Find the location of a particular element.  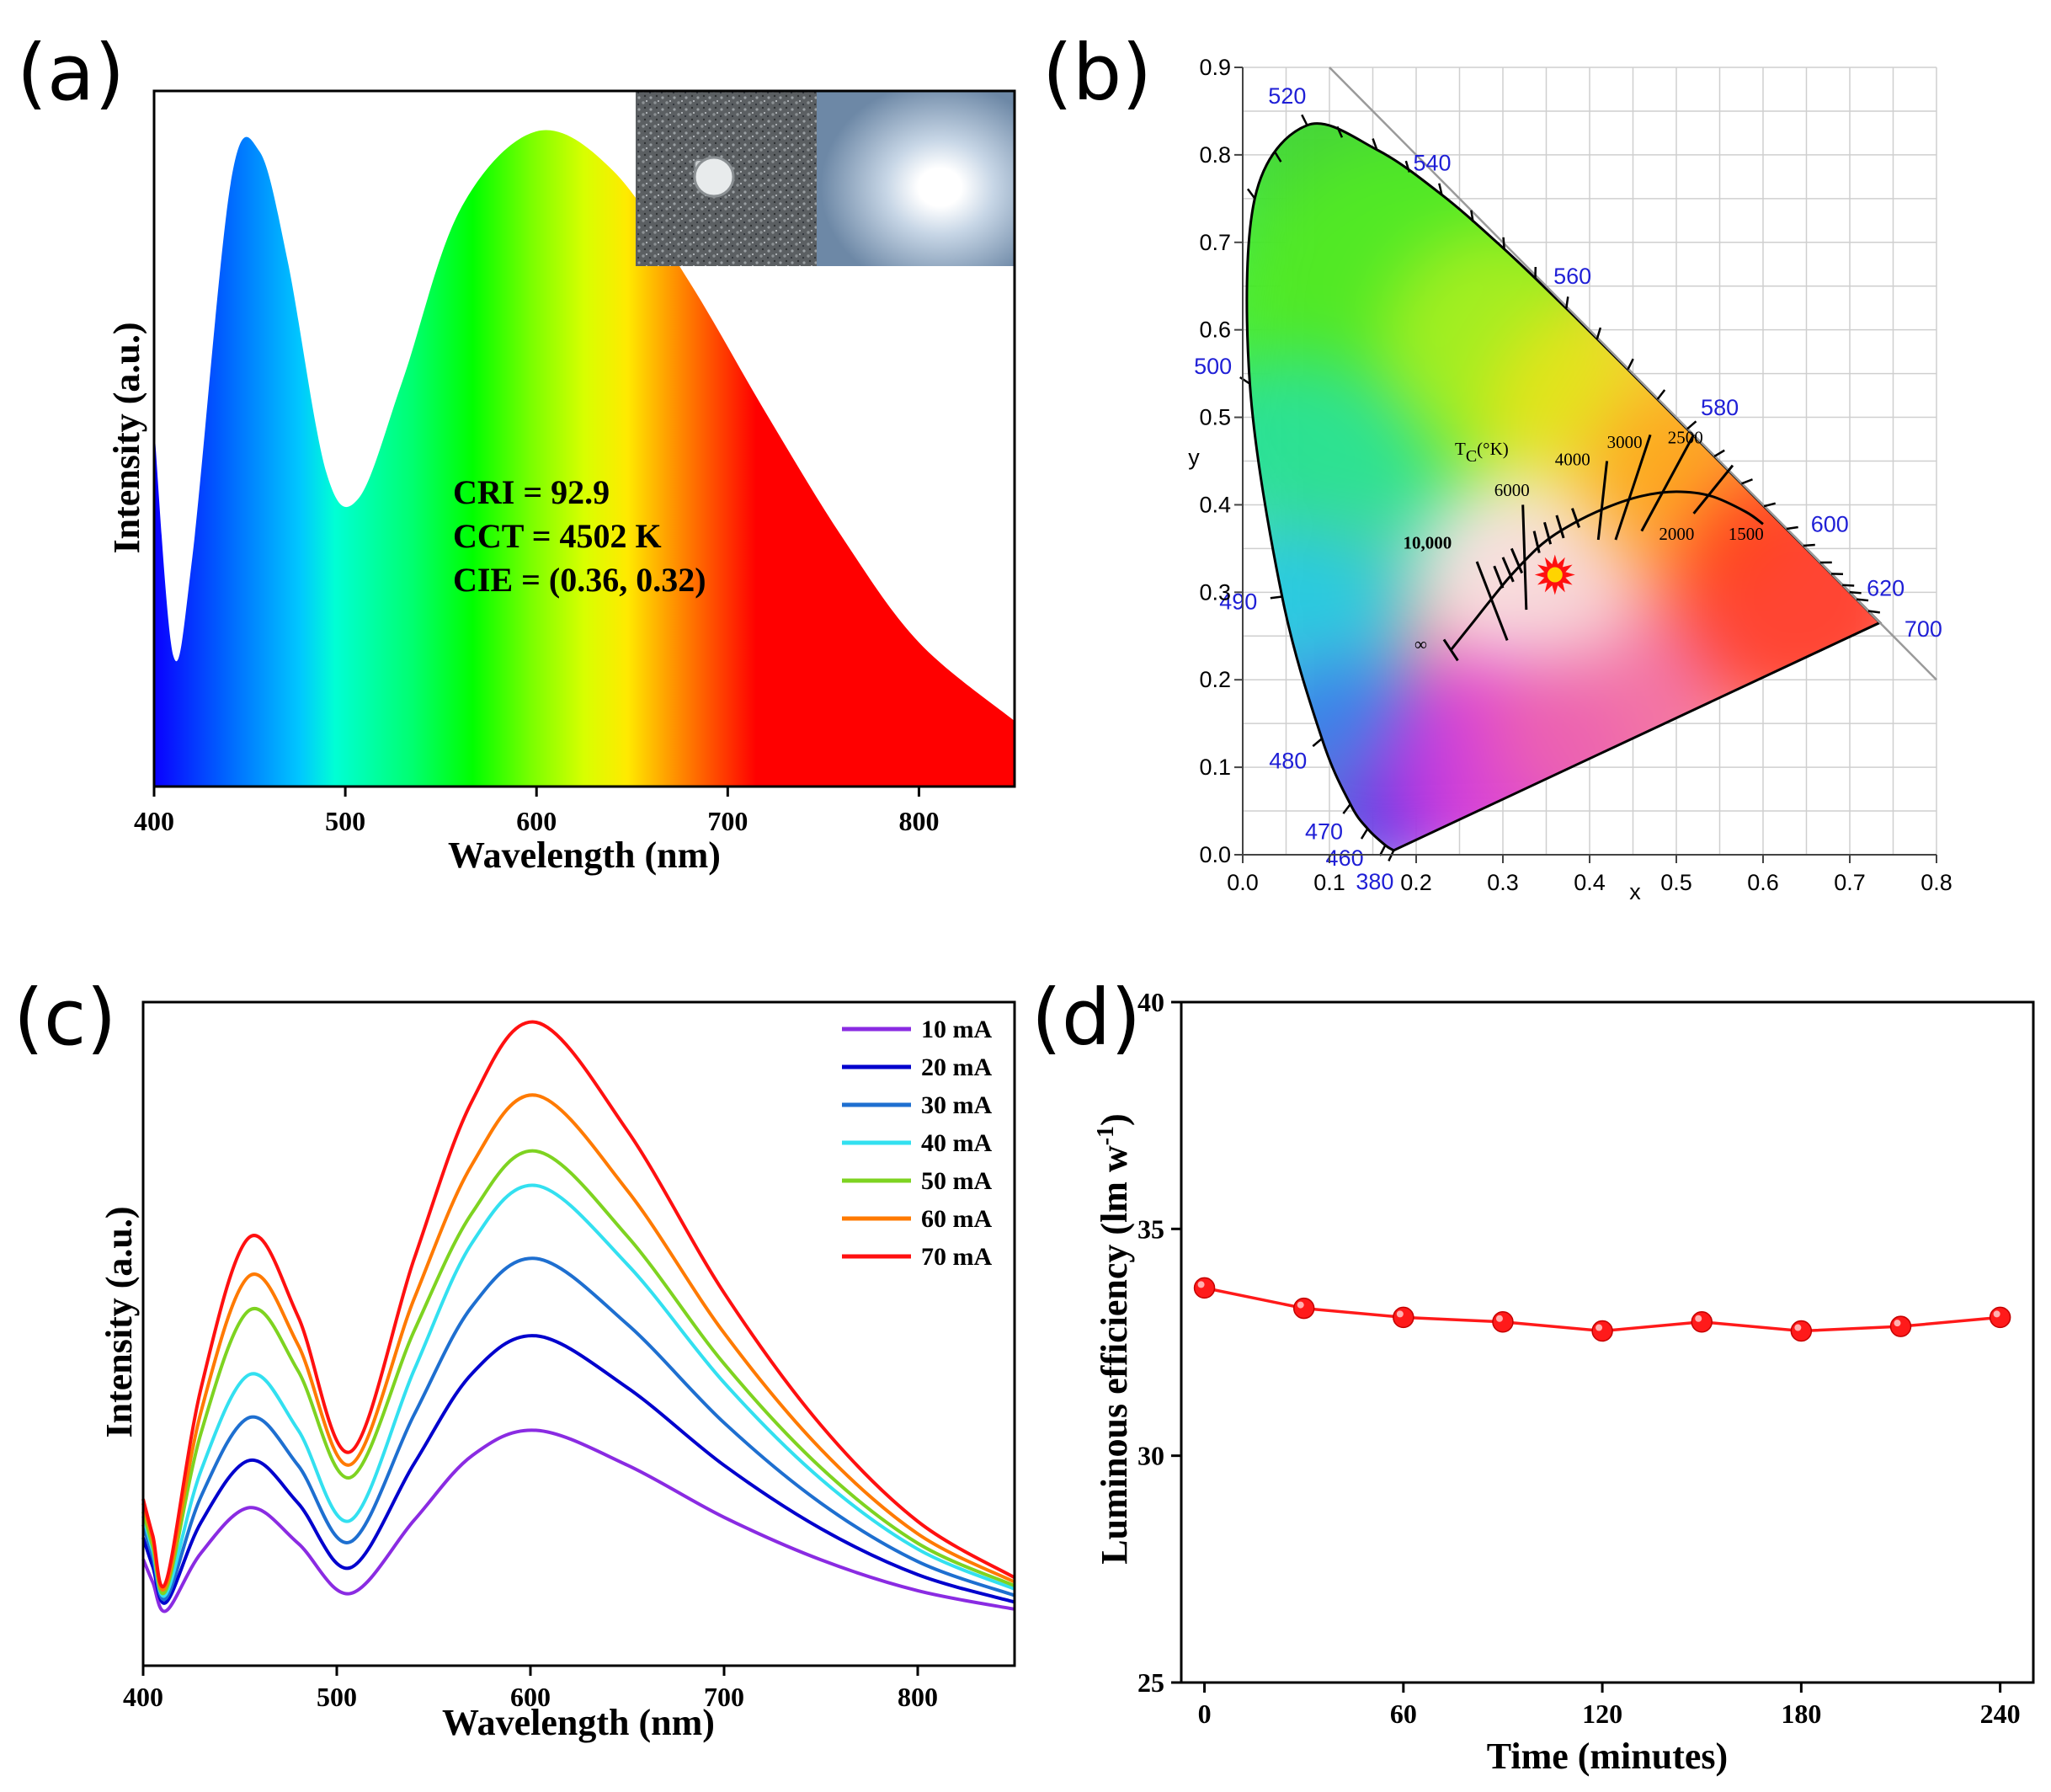

wavelength-label: 460 is located at coordinates (1345, 858).